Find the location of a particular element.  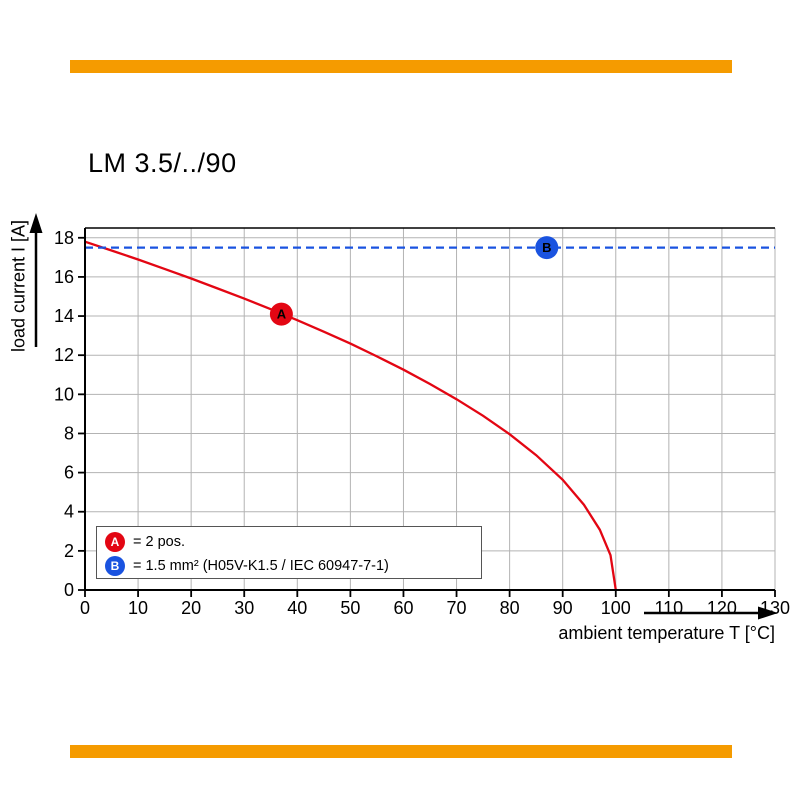

tick-label-x: 90 is located at coordinates (563, 608).